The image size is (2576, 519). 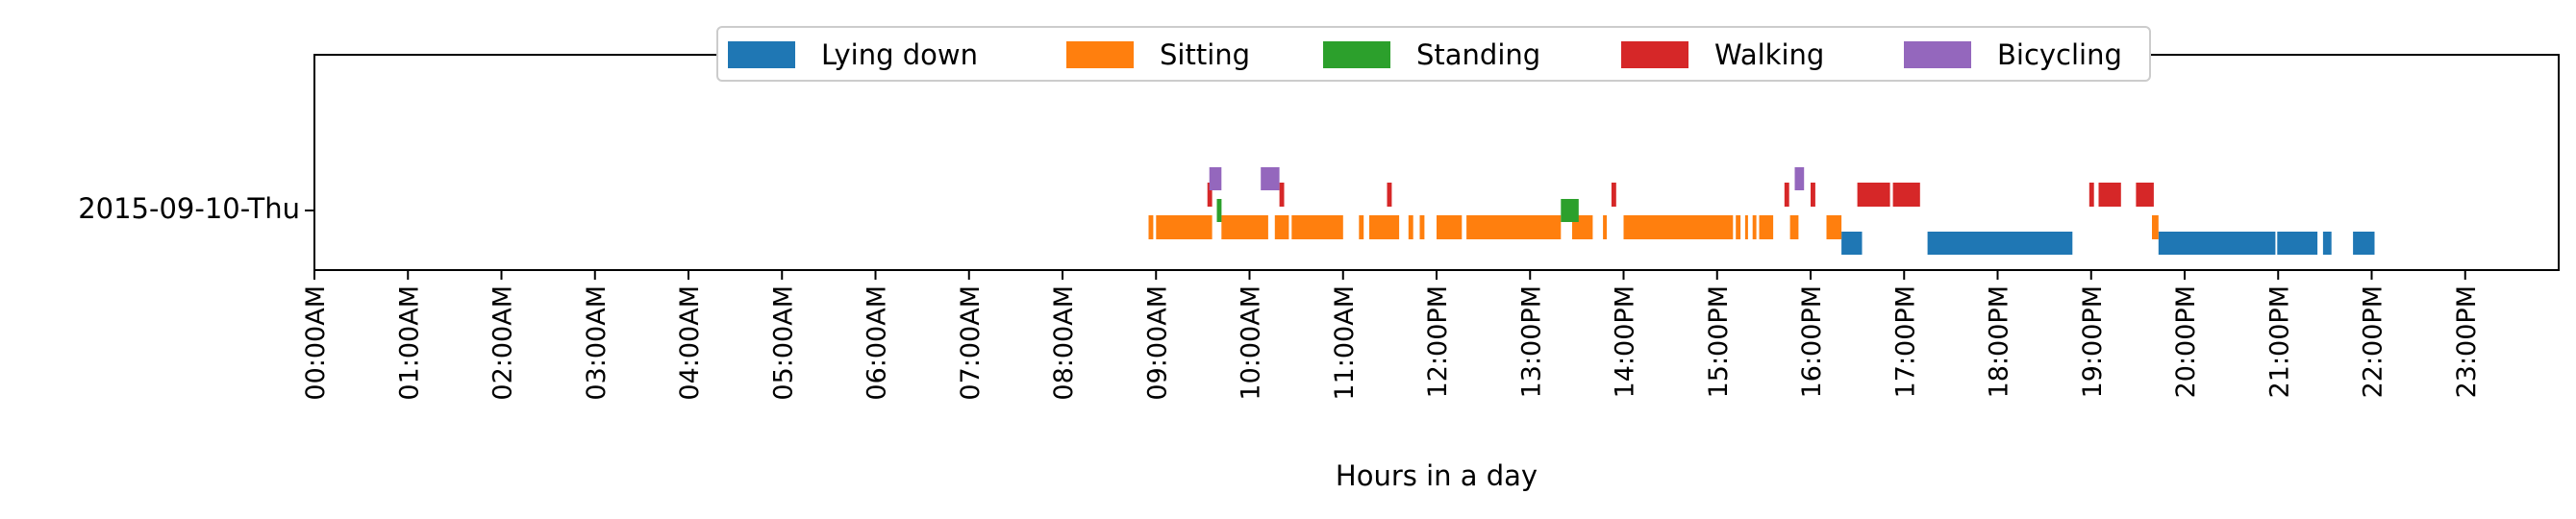 I want to click on x-tick-label: 22:00PM, so click(x=2373, y=341).